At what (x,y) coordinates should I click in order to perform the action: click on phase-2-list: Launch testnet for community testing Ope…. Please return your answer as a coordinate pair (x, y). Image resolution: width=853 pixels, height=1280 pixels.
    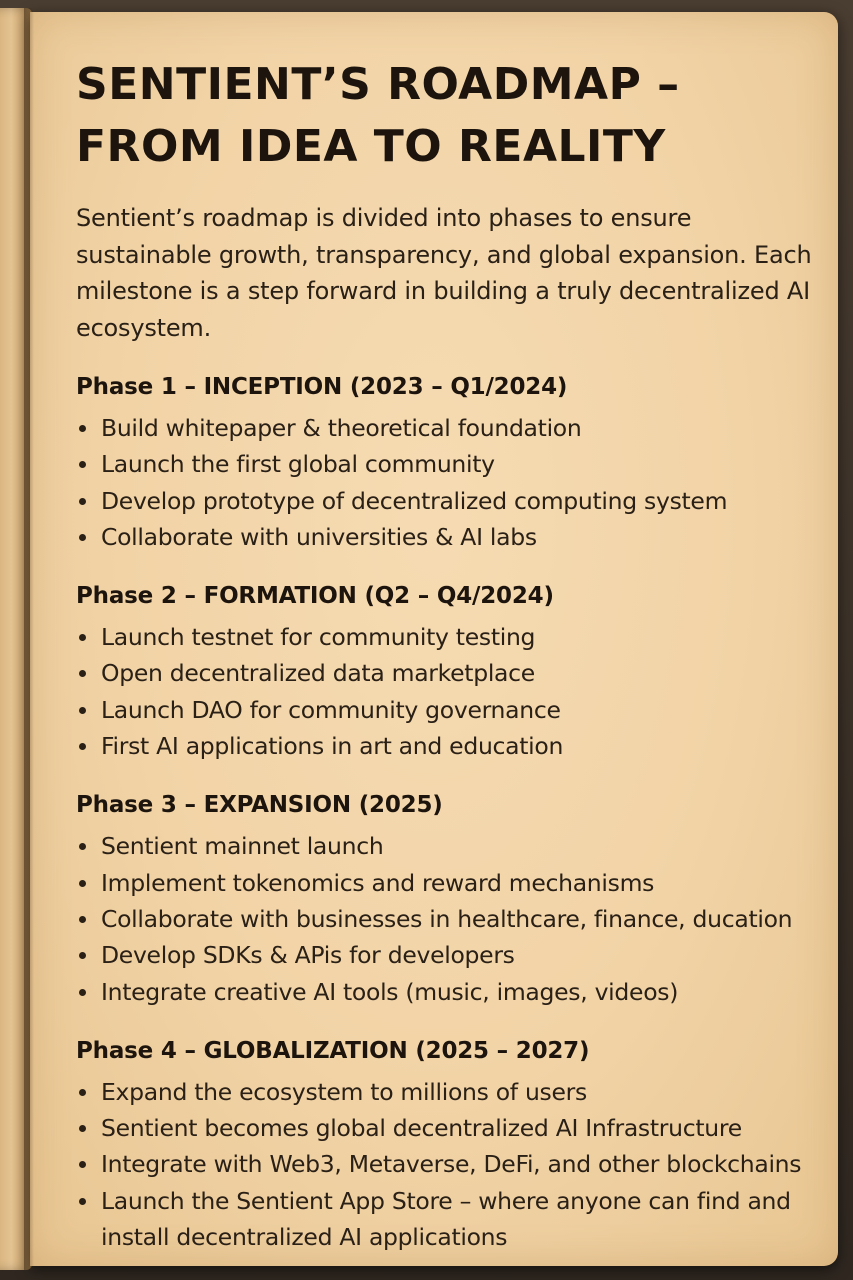
    Looking at the image, I should click on (446, 691).